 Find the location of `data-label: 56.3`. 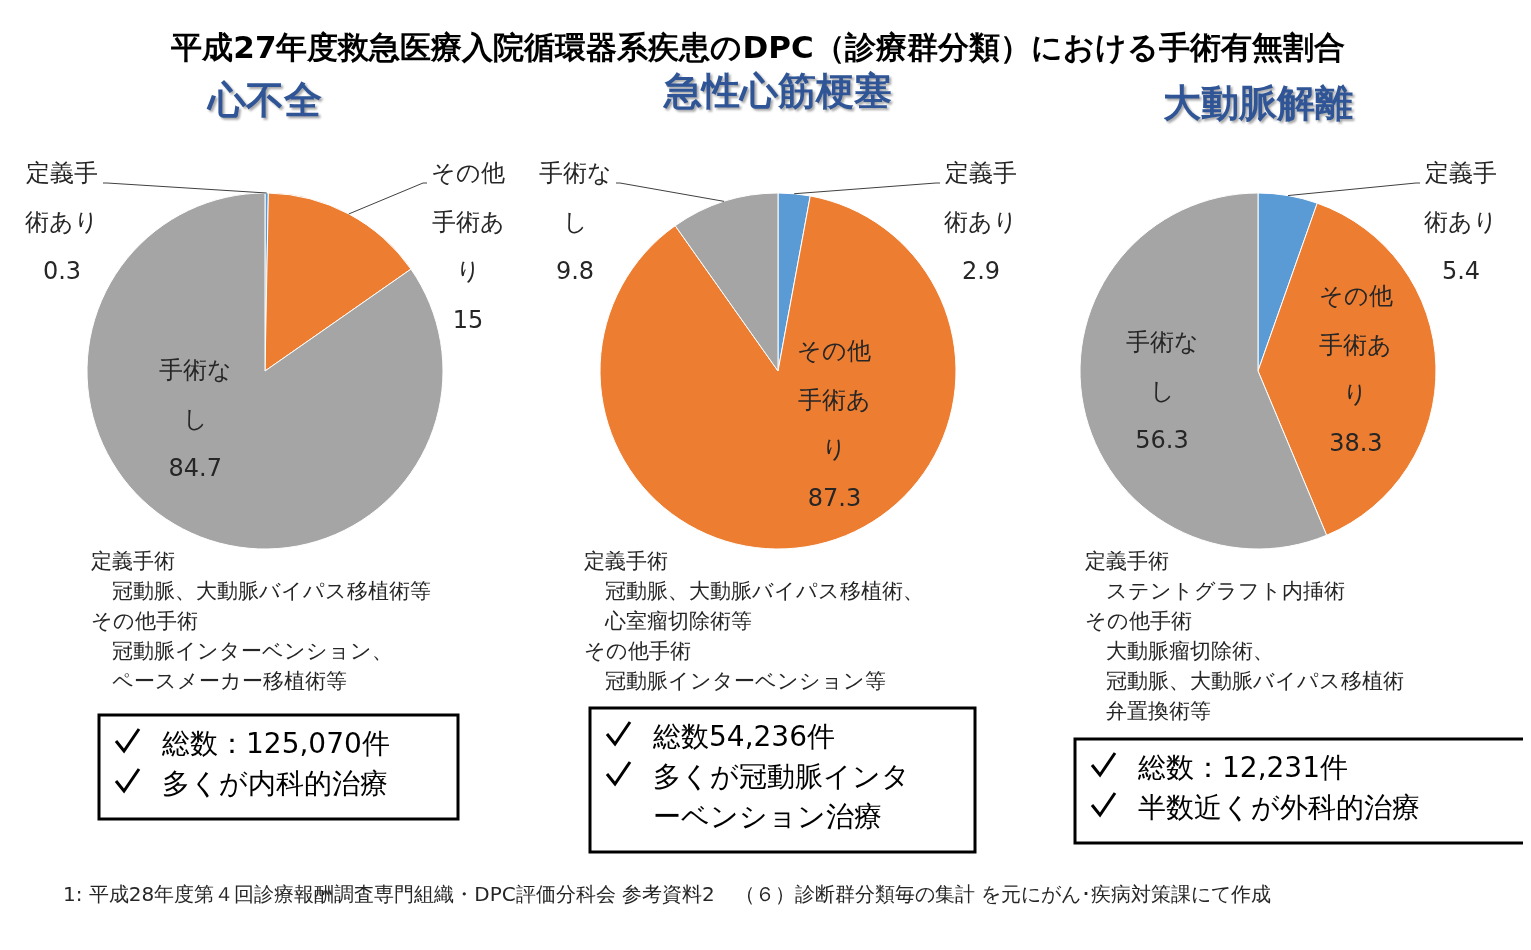

data-label: 56.3 is located at coordinates (1162, 440).